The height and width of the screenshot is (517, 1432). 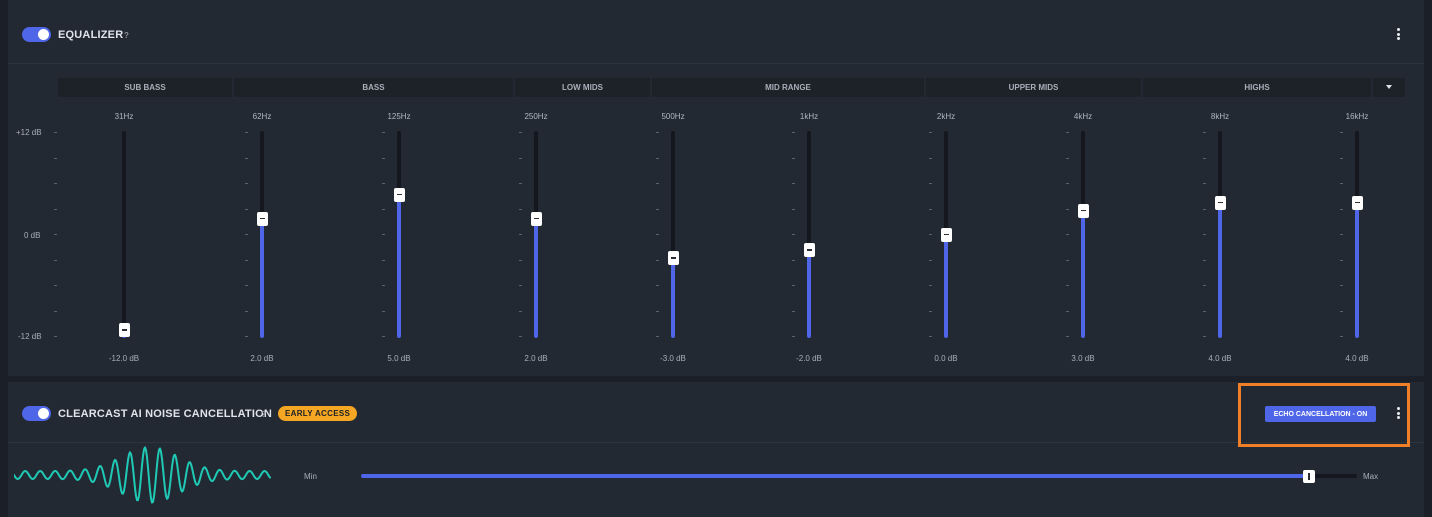 What do you see at coordinates (788, 87) in the screenshot?
I see `band-header-mid-range: MID RANGE` at bounding box center [788, 87].